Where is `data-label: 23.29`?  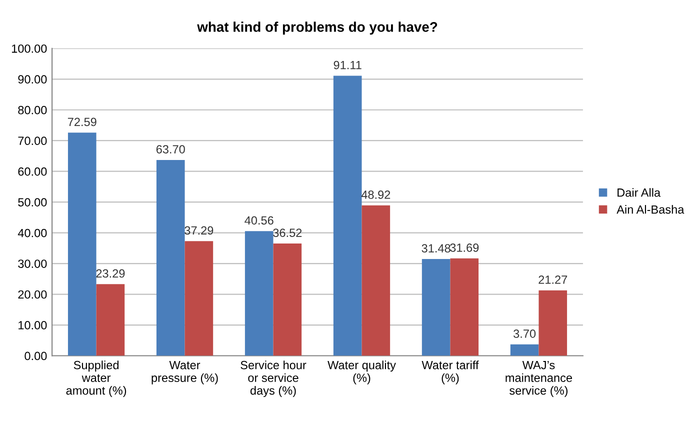 data-label: 23.29 is located at coordinates (110, 273).